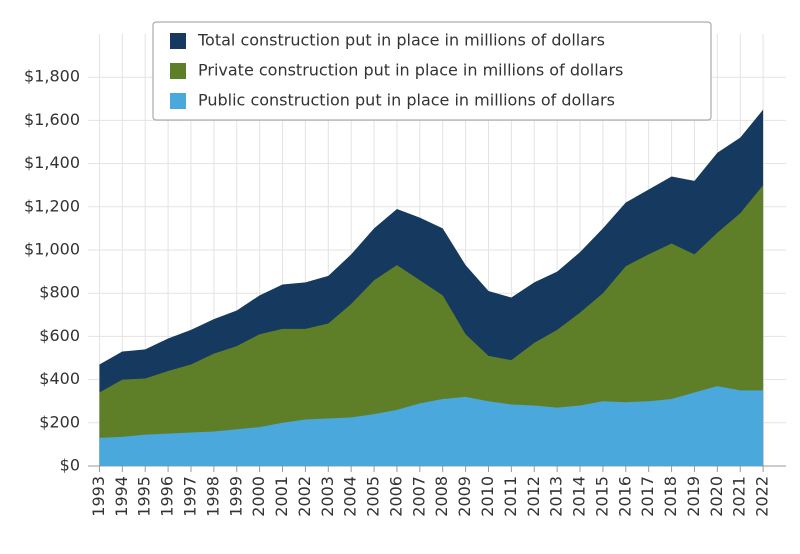 The height and width of the screenshot is (554, 800). Describe the element at coordinates (670, 496) in the screenshot. I see `x-tick-label: 2018` at that location.